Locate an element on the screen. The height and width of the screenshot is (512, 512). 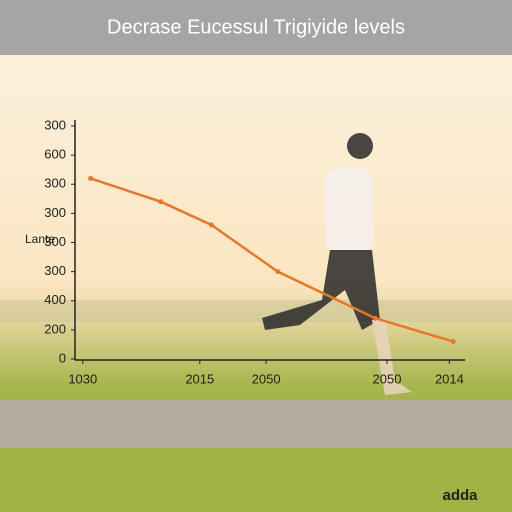
watermark: adda is located at coordinates (460, 495).